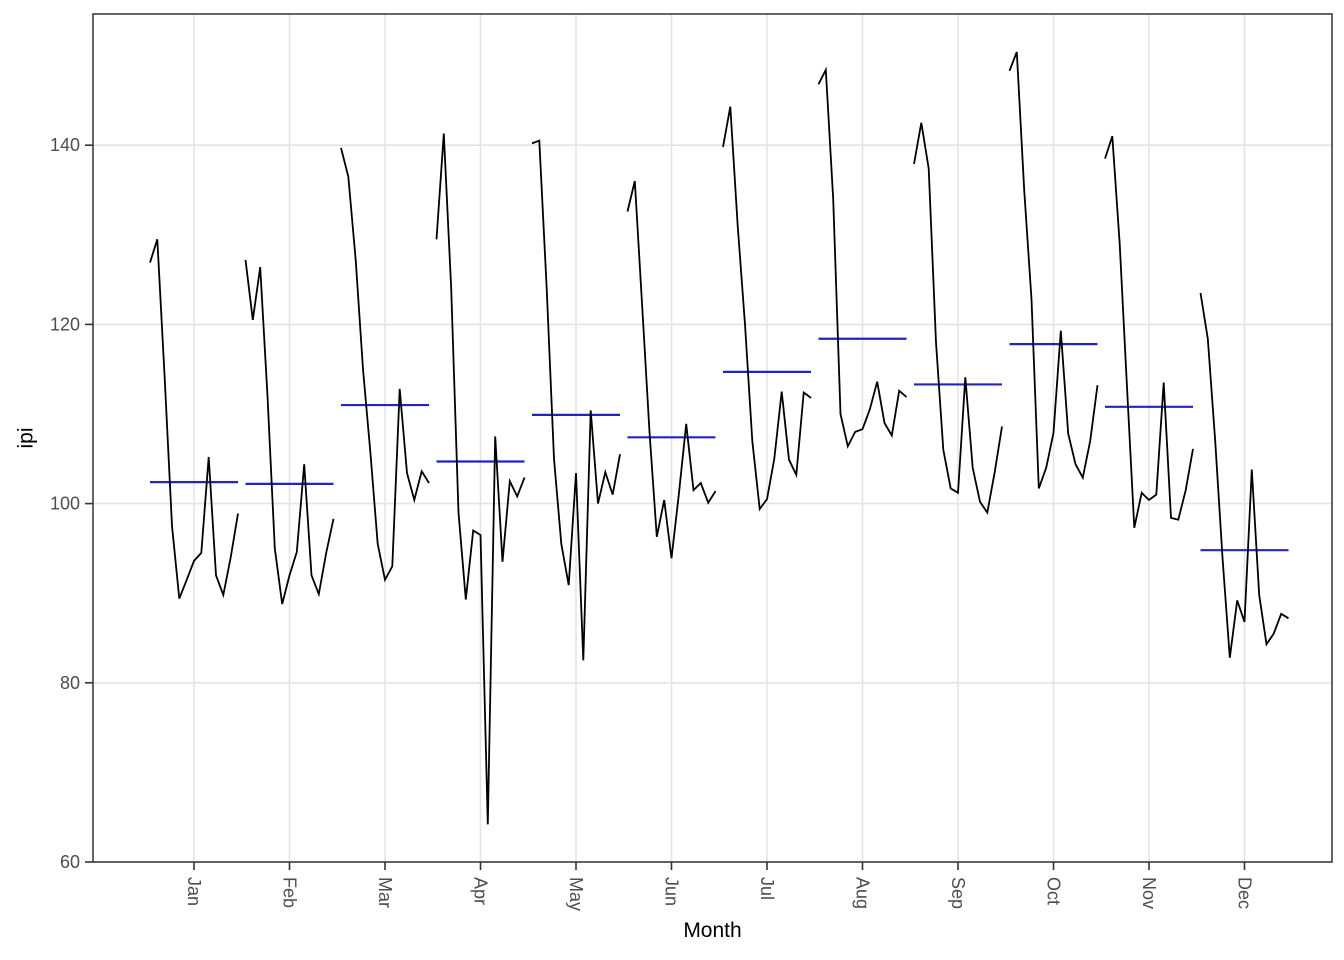  What do you see at coordinates (576, 894) in the screenshot?
I see `x-tick-label-may: May` at bounding box center [576, 894].